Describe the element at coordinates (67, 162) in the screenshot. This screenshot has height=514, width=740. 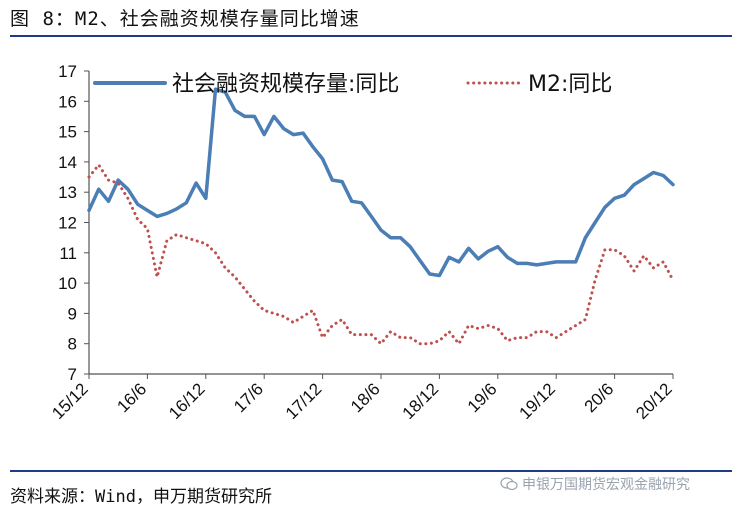
I see `y-tick-label: 14` at that location.